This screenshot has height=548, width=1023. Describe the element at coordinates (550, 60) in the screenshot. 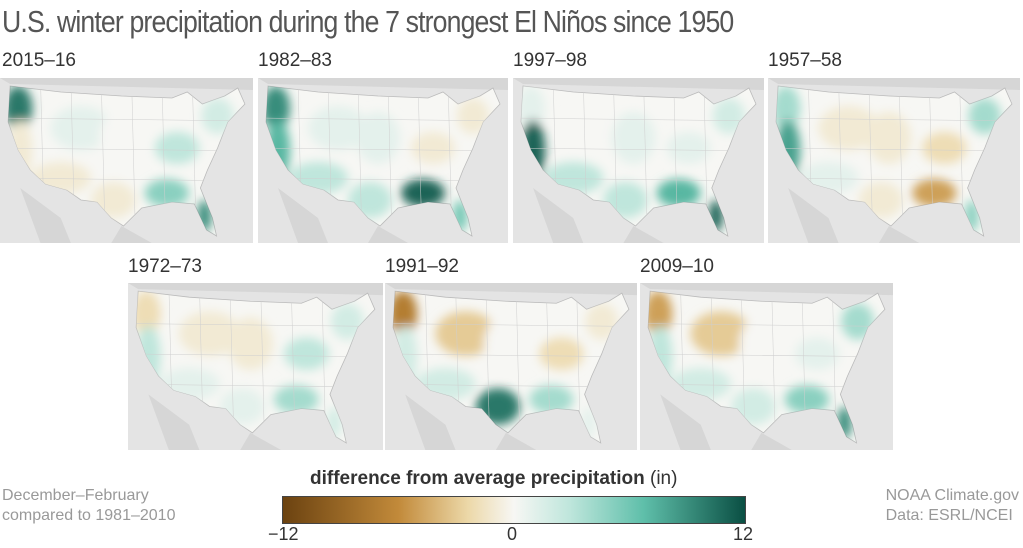

I see `map-label: 1997–98` at that location.